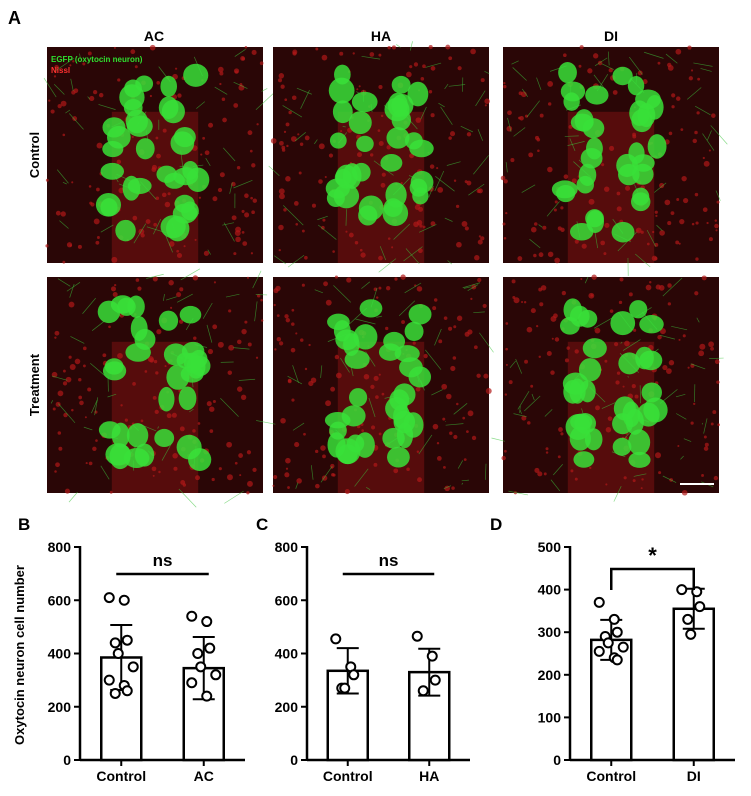 This screenshot has height=796, width=751. What do you see at coordinates (60, 654) in the screenshot?
I see `y-tick-label: 400` at bounding box center [60, 654].